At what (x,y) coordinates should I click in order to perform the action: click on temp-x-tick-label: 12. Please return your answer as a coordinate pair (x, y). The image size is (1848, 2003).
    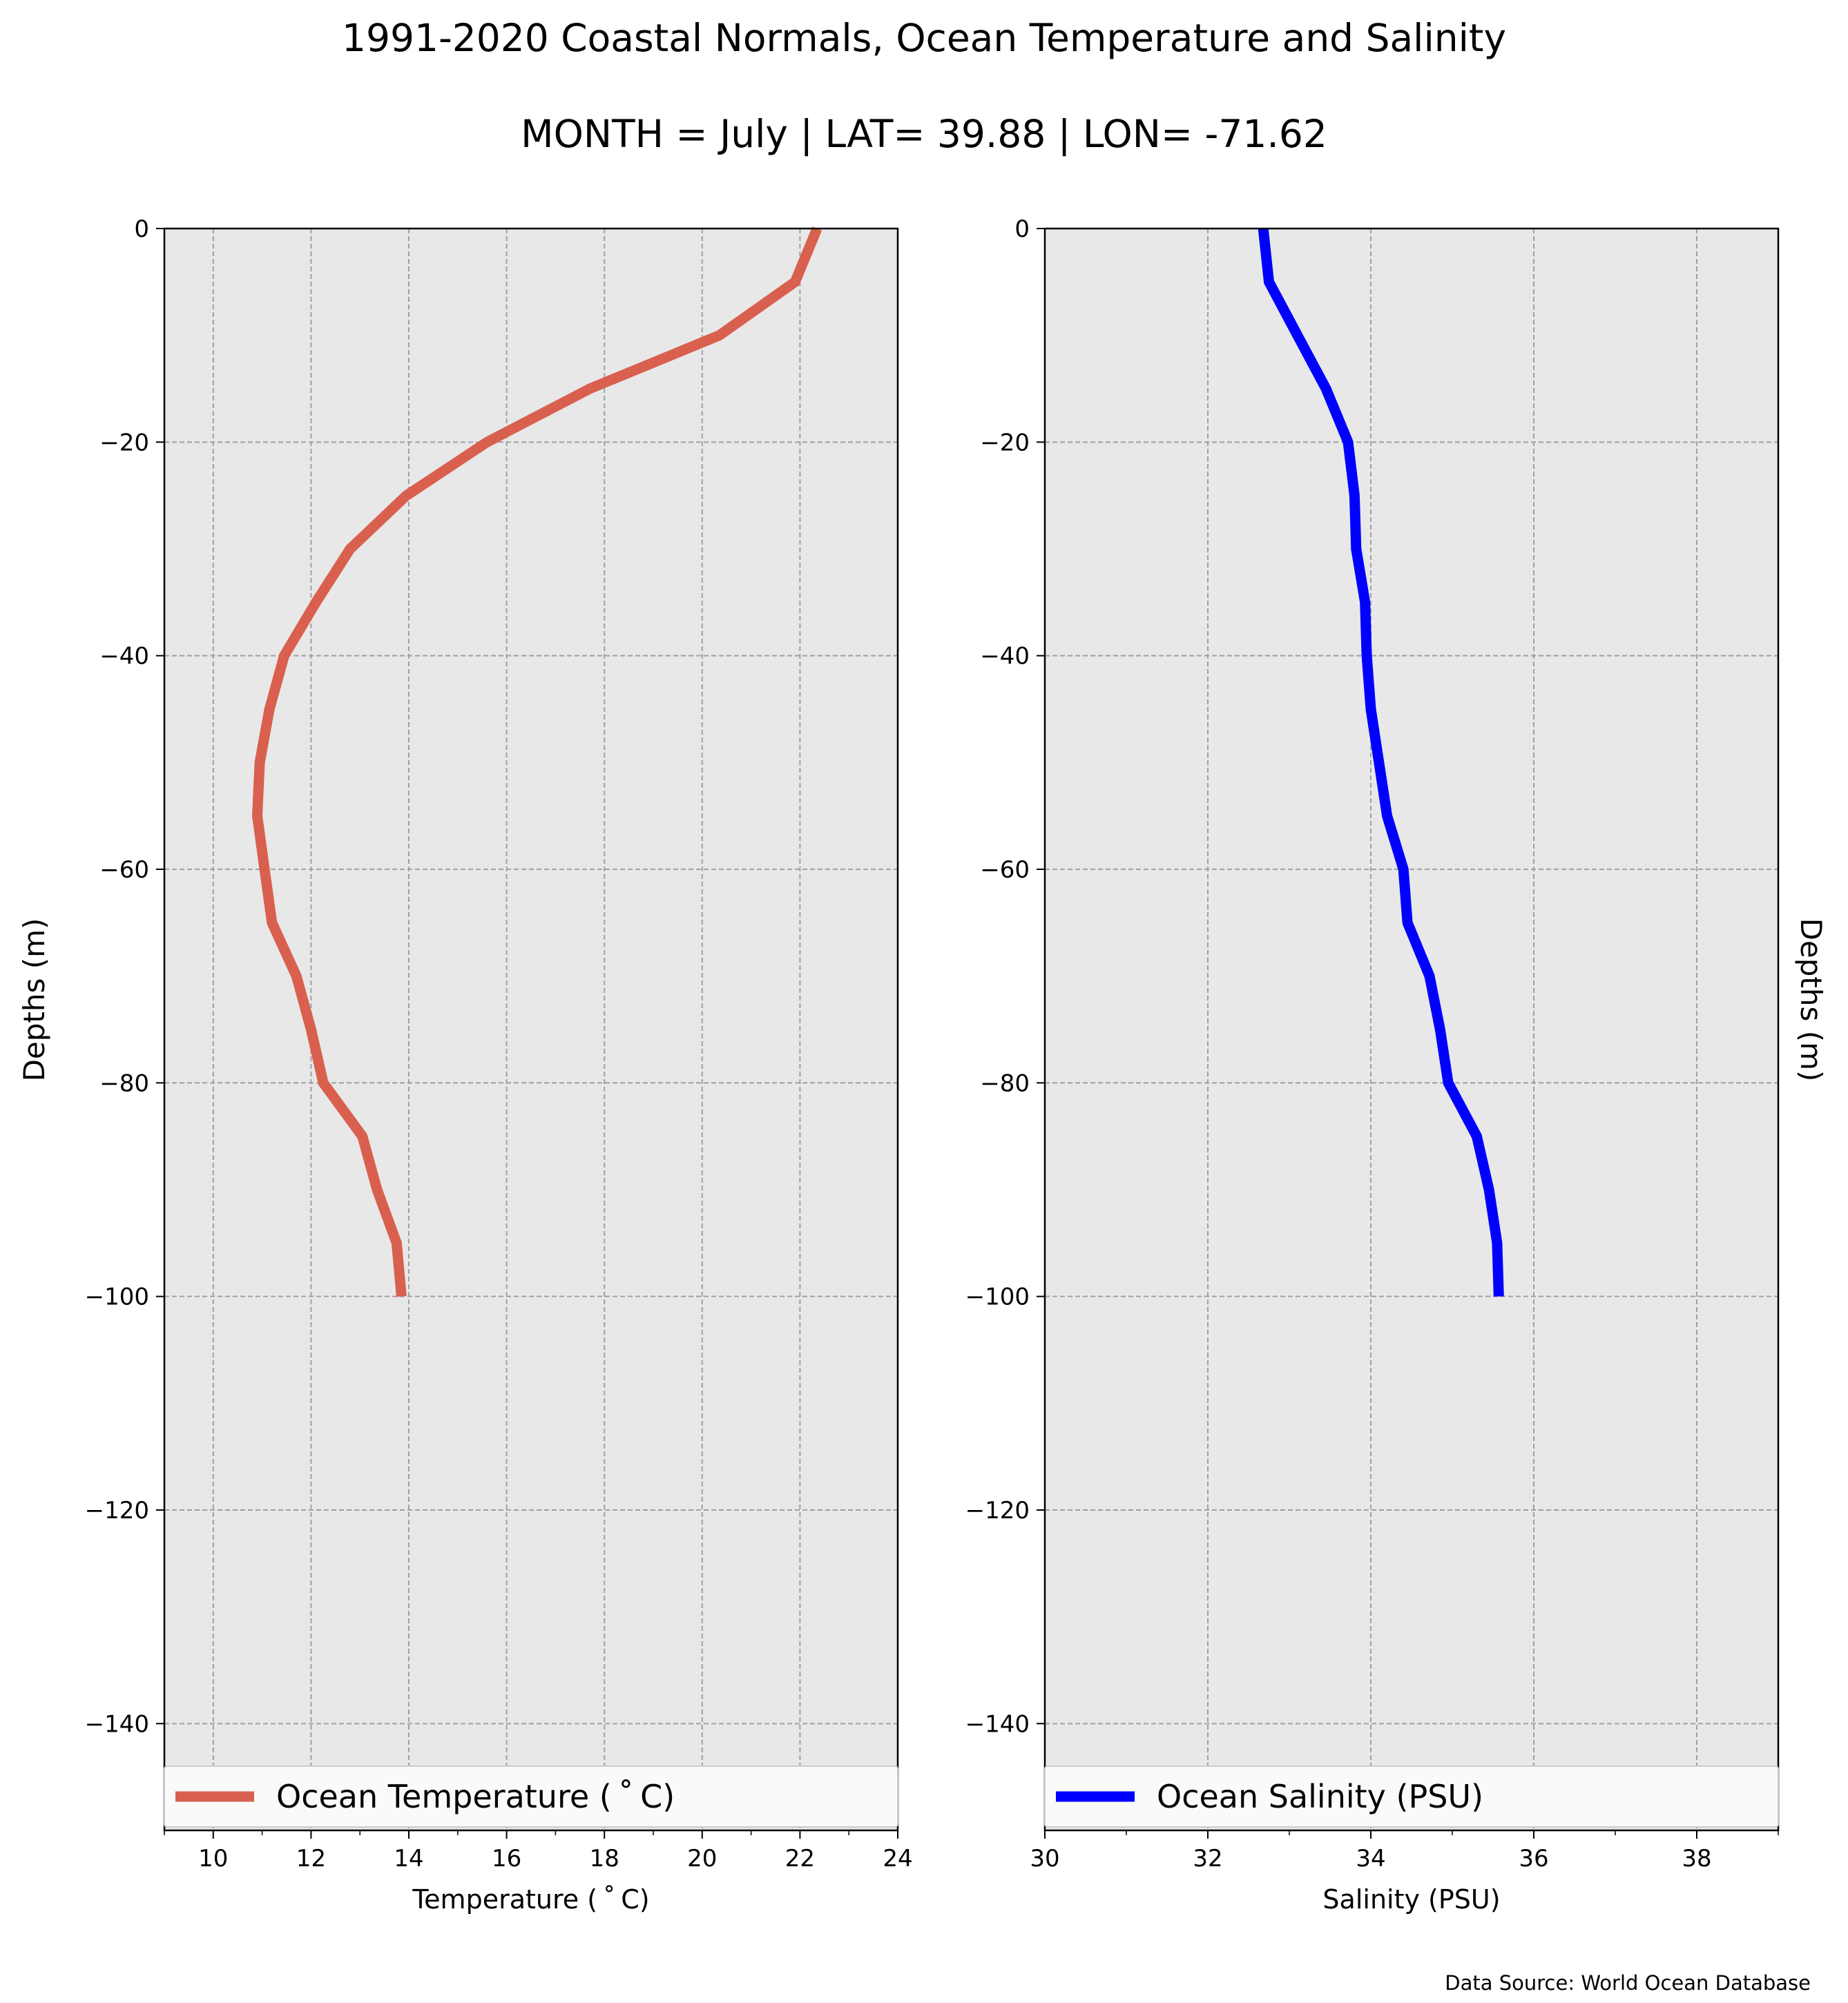
    Looking at the image, I should click on (311, 1859).